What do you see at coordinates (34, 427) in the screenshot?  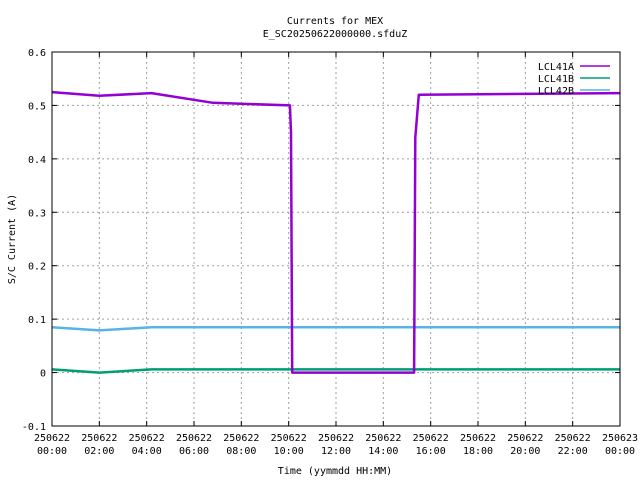 I see `y-tick-label: -0.1` at bounding box center [34, 427].